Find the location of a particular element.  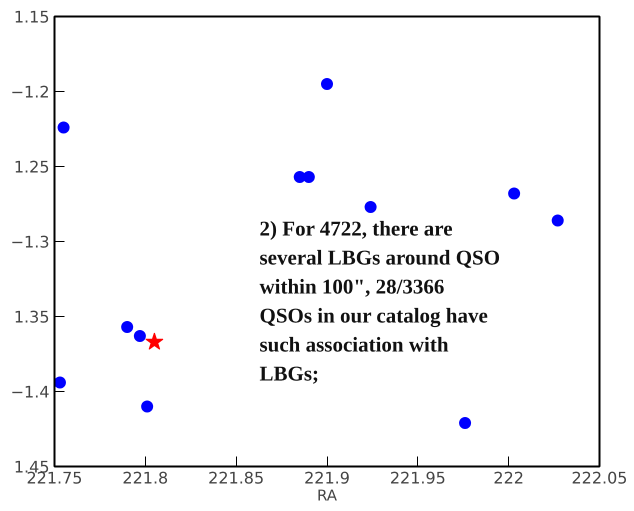

y-tick-label: −1.2 is located at coordinates (30, 92).